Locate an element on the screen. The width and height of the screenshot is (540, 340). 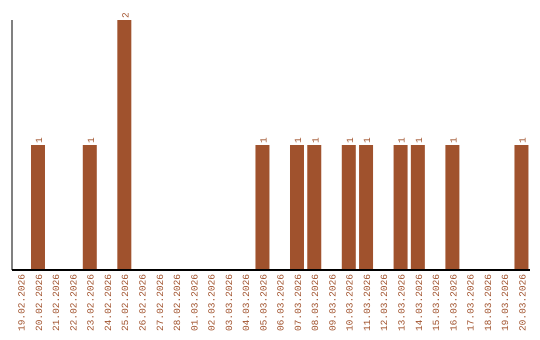
x-tick-label: 14.03.2026 is located at coordinates (419, 303).